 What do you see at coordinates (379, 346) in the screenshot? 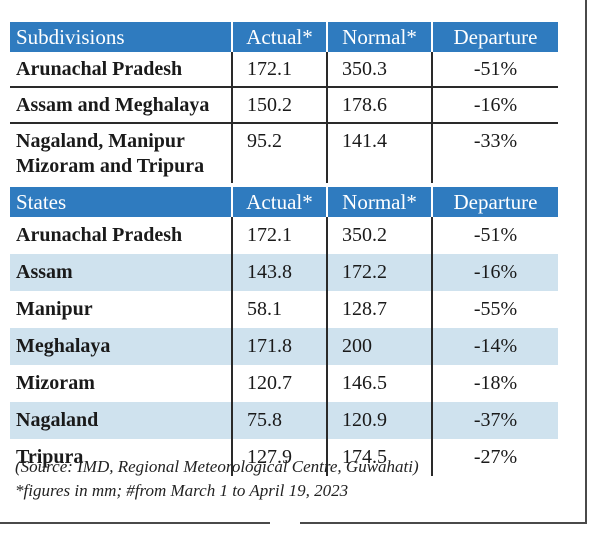
I see `normal-cell: 200` at bounding box center [379, 346].